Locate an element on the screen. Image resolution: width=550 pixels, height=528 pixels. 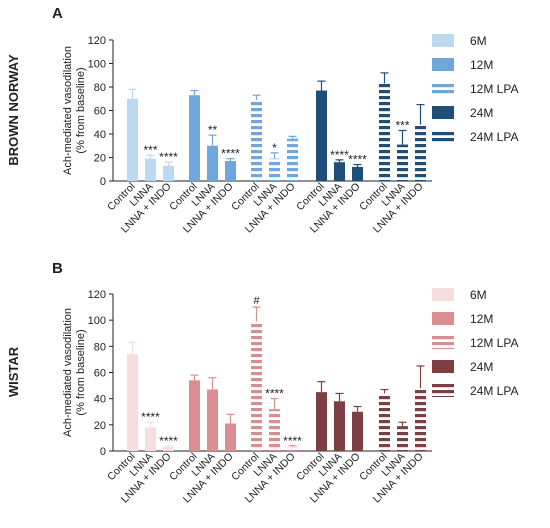
strain-label: BROWN NORWAY is located at coordinates (13, 110).